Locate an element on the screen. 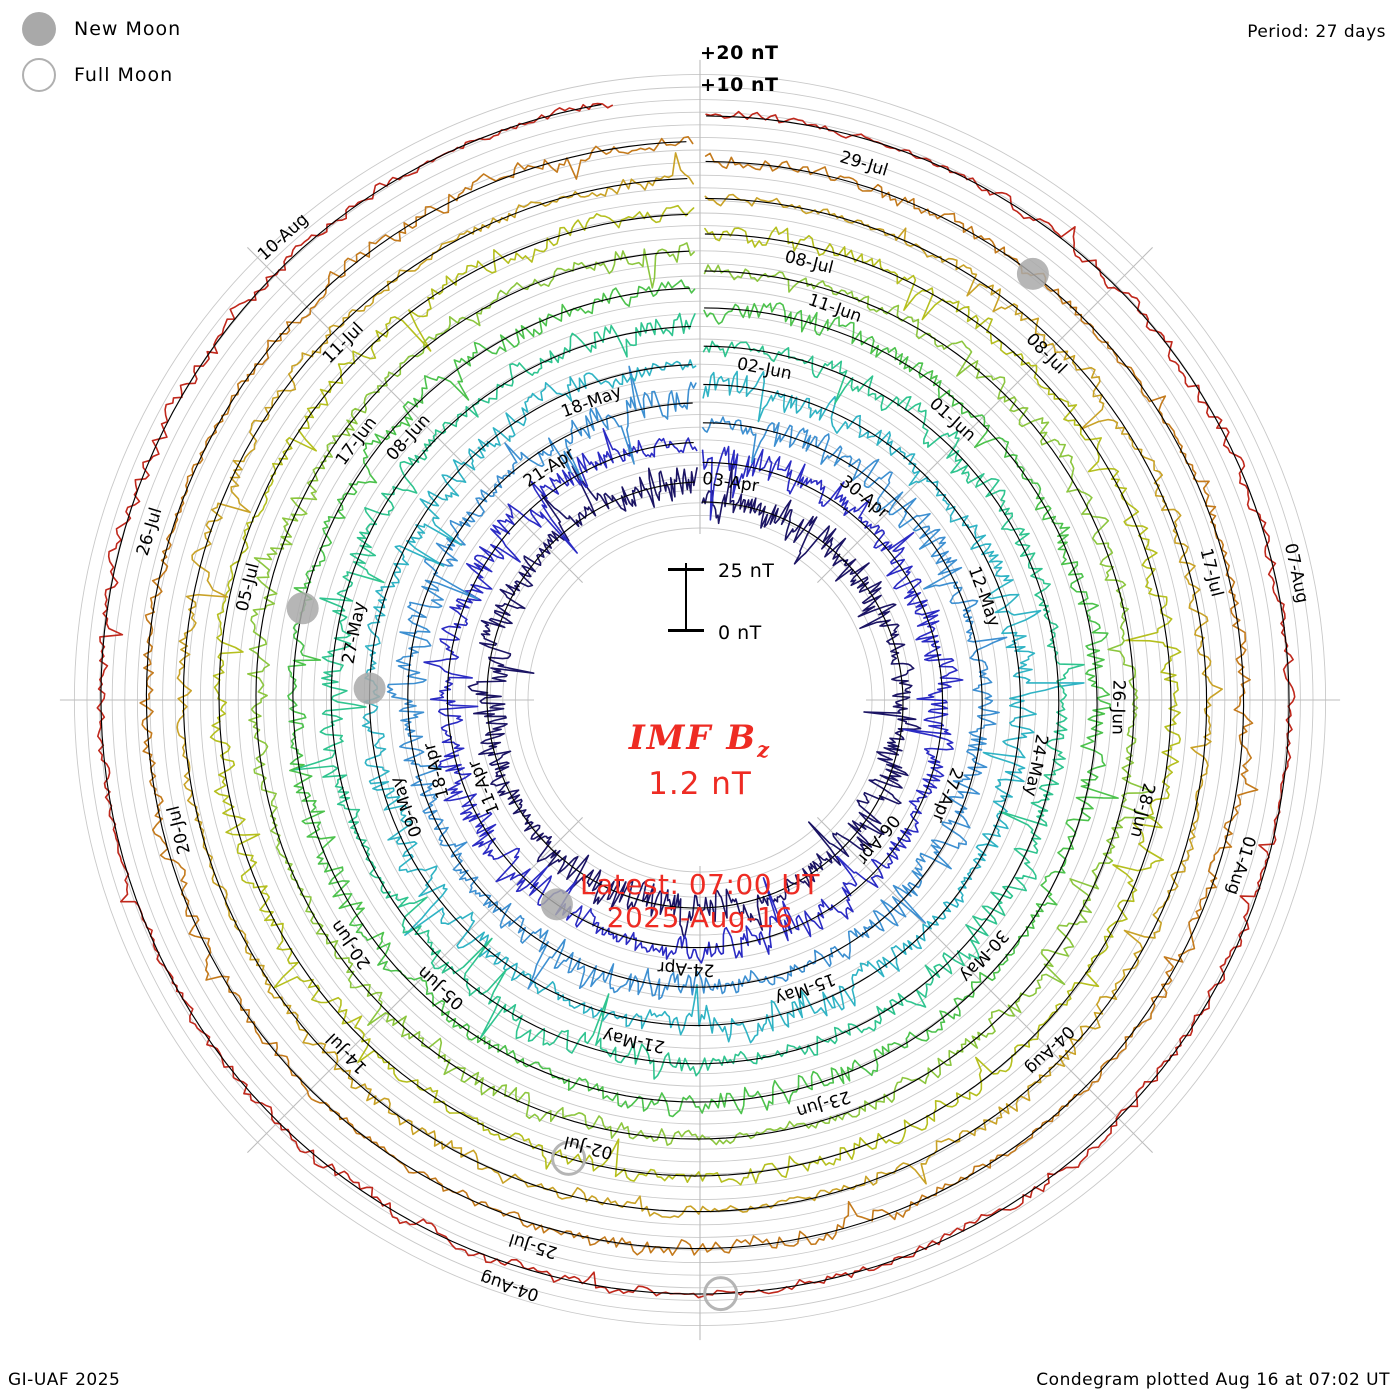 Image resolution: width=1400 pixels, height=1400 pixels. credit-plotted: Condegram plotted Aug 16 at 07:02 UT is located at coordinates (1213, 1380).